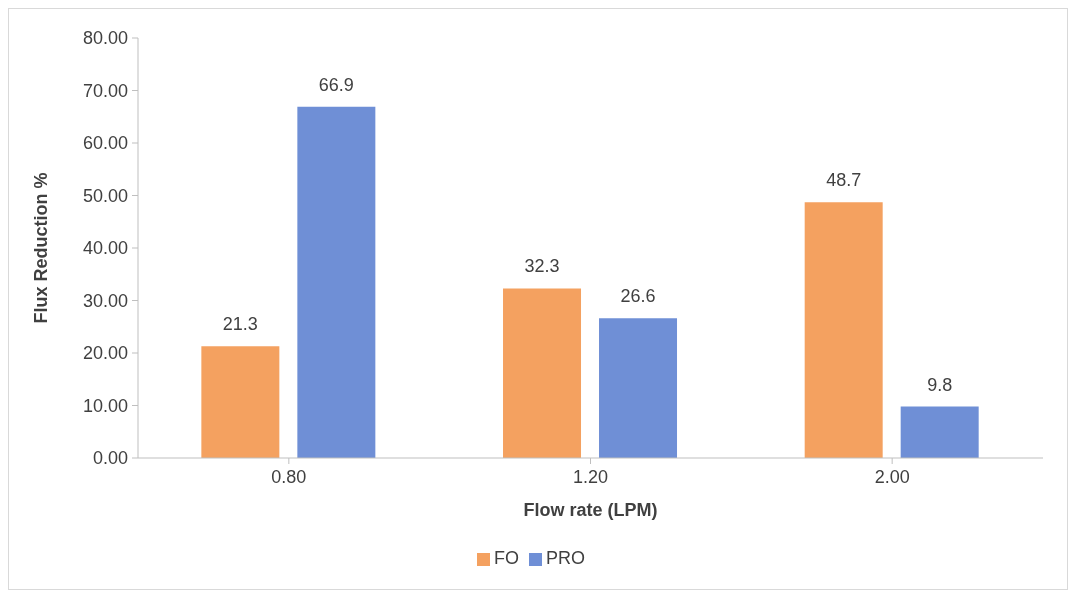 This screenshot has width=1076, height=598. What do you see at coordinates (105, 38) in the screenshot?
I see `y-tick-label: 80.00` at bounding box center [105, 38].